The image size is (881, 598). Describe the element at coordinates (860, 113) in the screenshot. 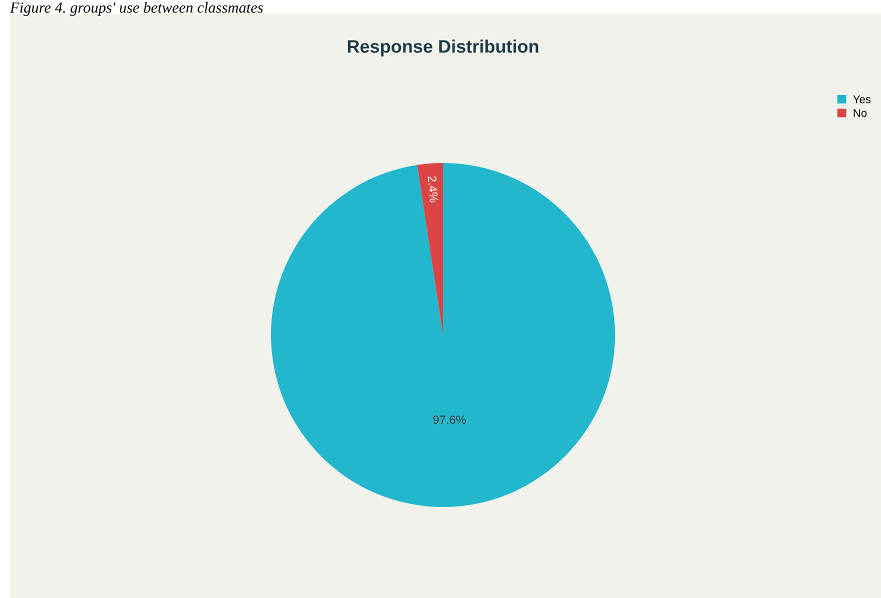

I see `legend-label: No` at that location.